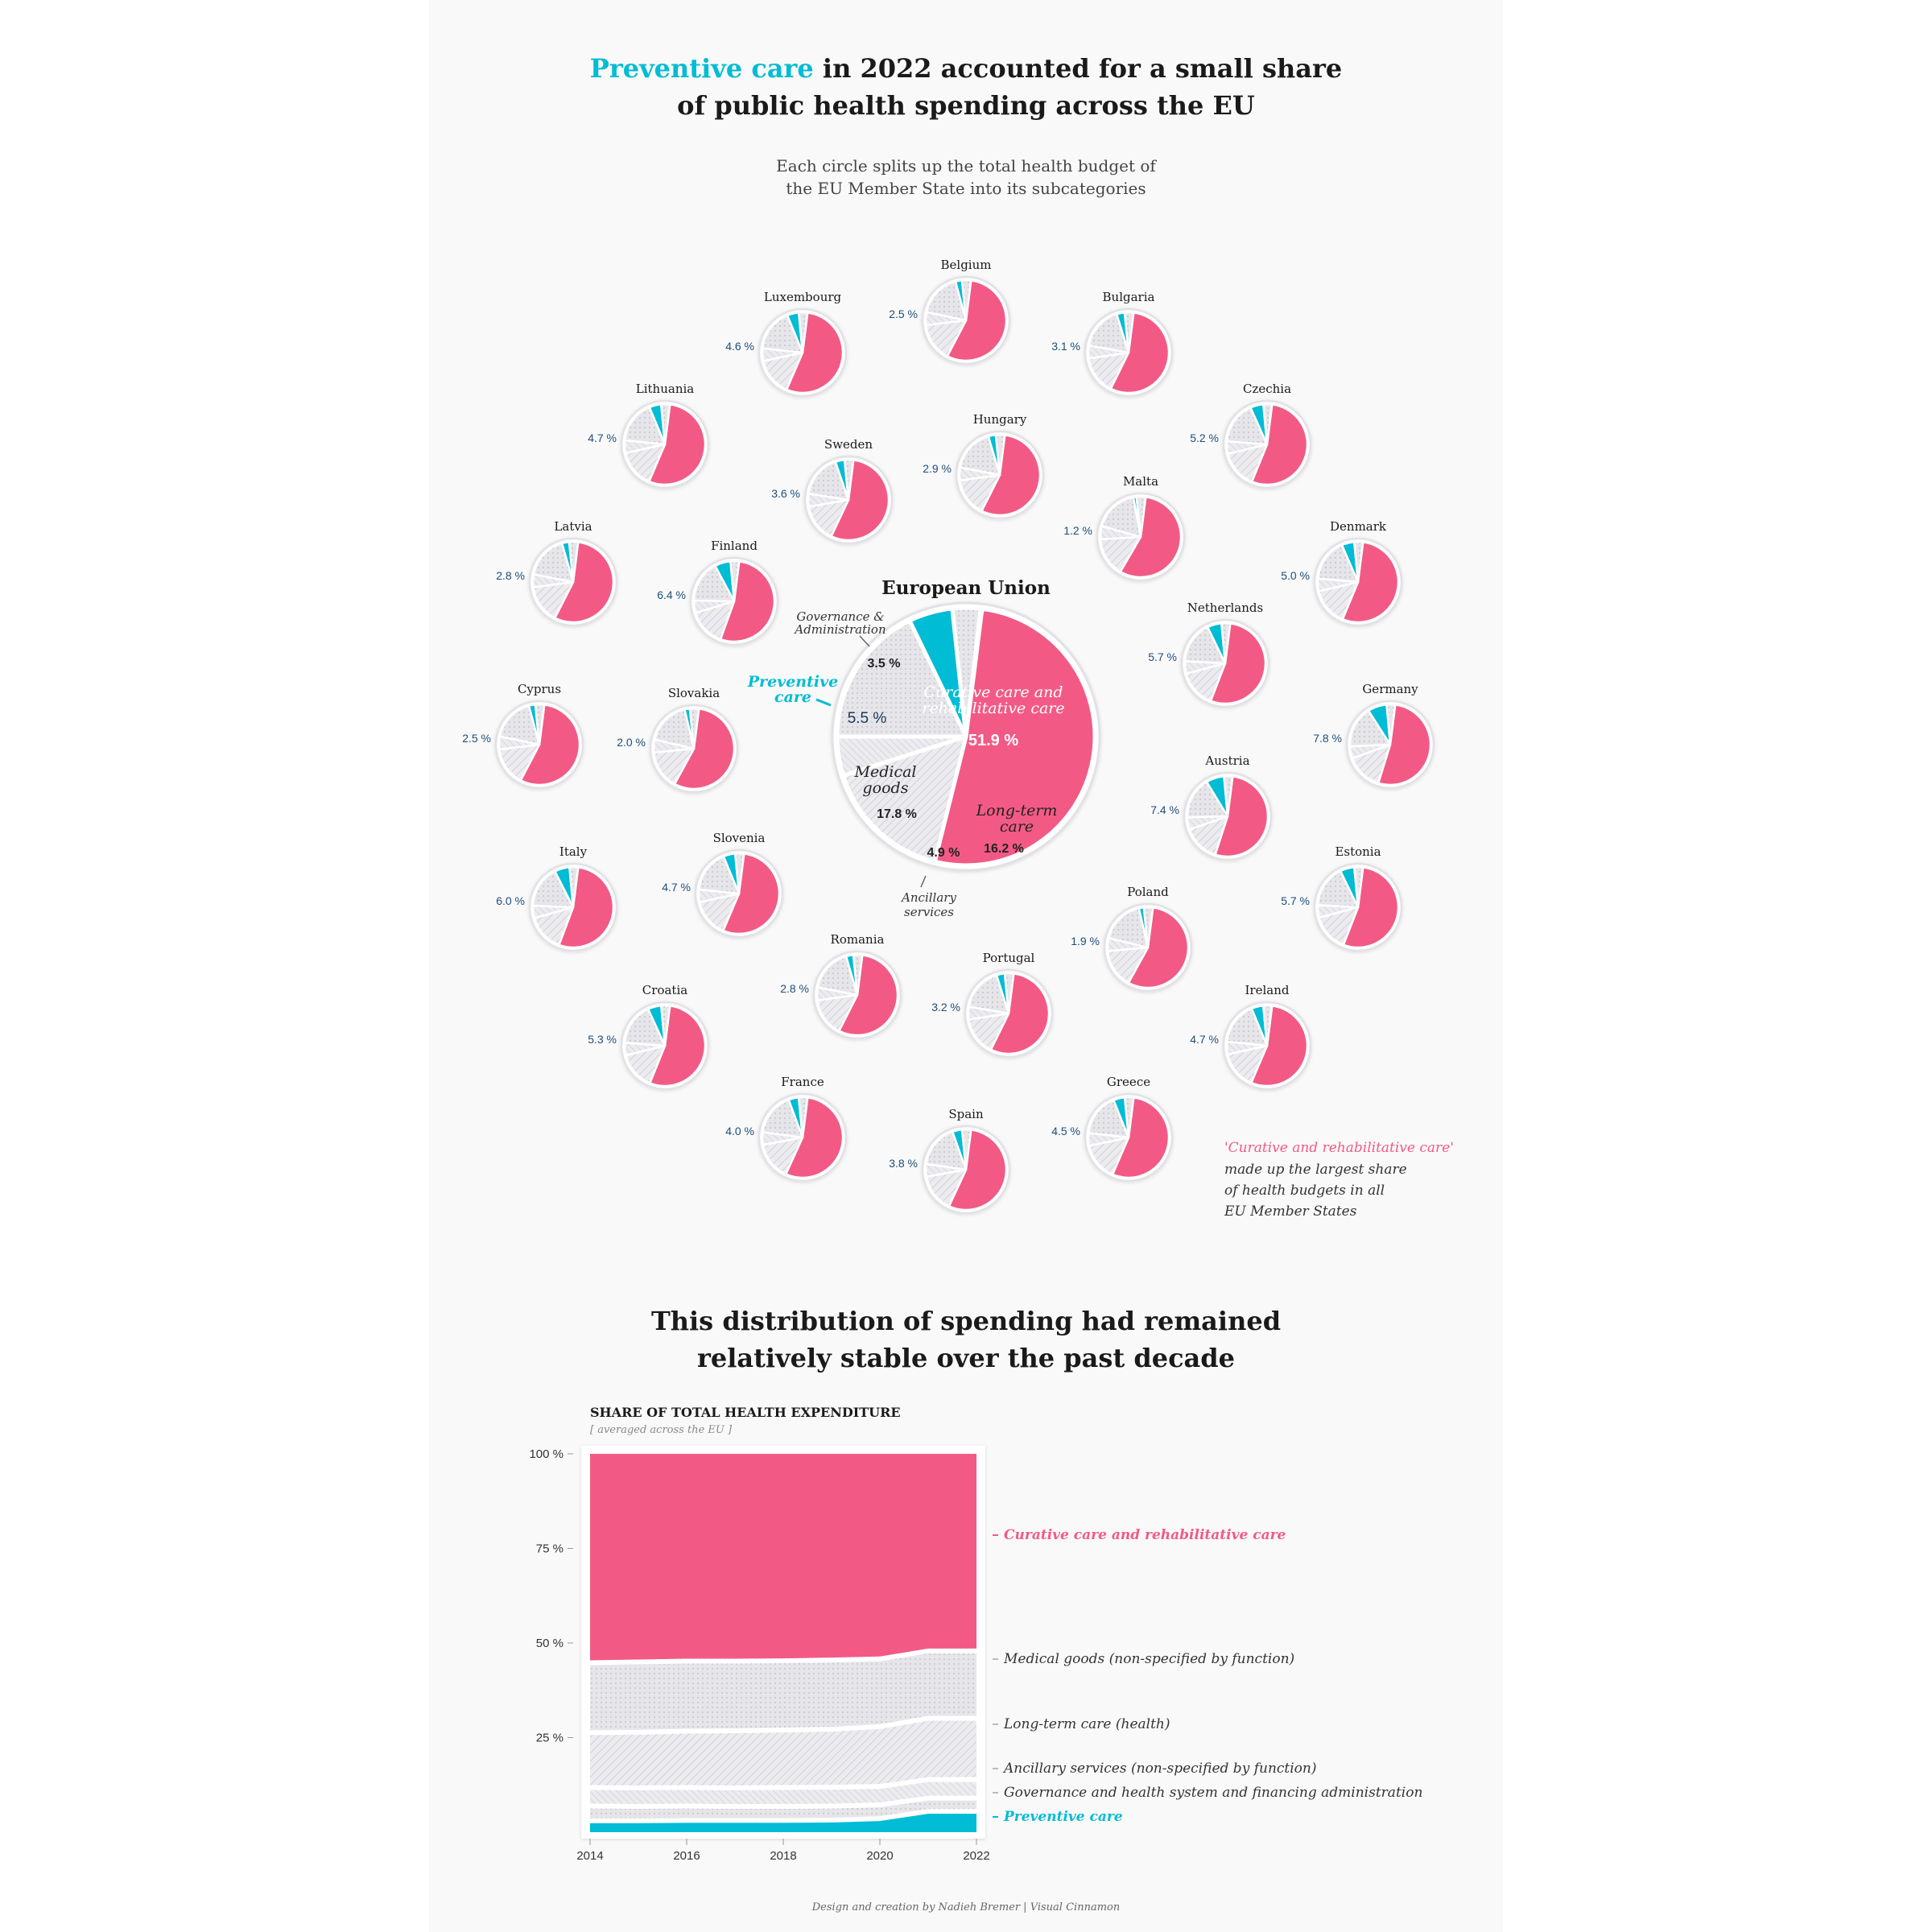 Image resolution: width=1932 pixels, height=1932 pixels. Describe the element at coordinates (1371, 907) in the screenshot. I see `slice-curative-estonia` at that location.